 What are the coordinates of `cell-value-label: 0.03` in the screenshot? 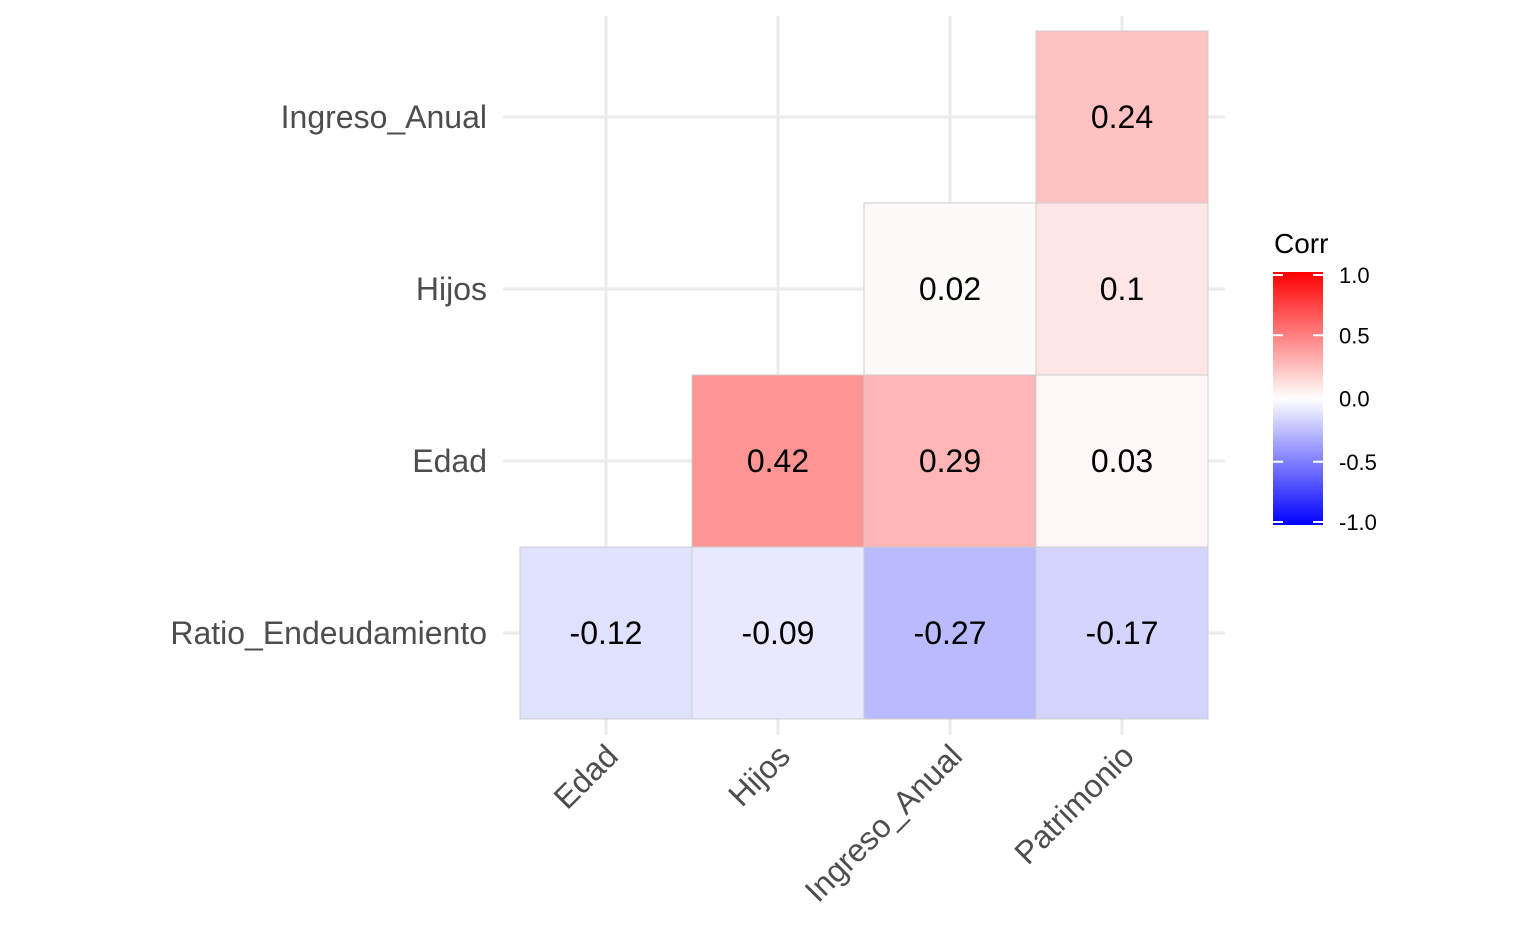 It's located at (1122, 461).